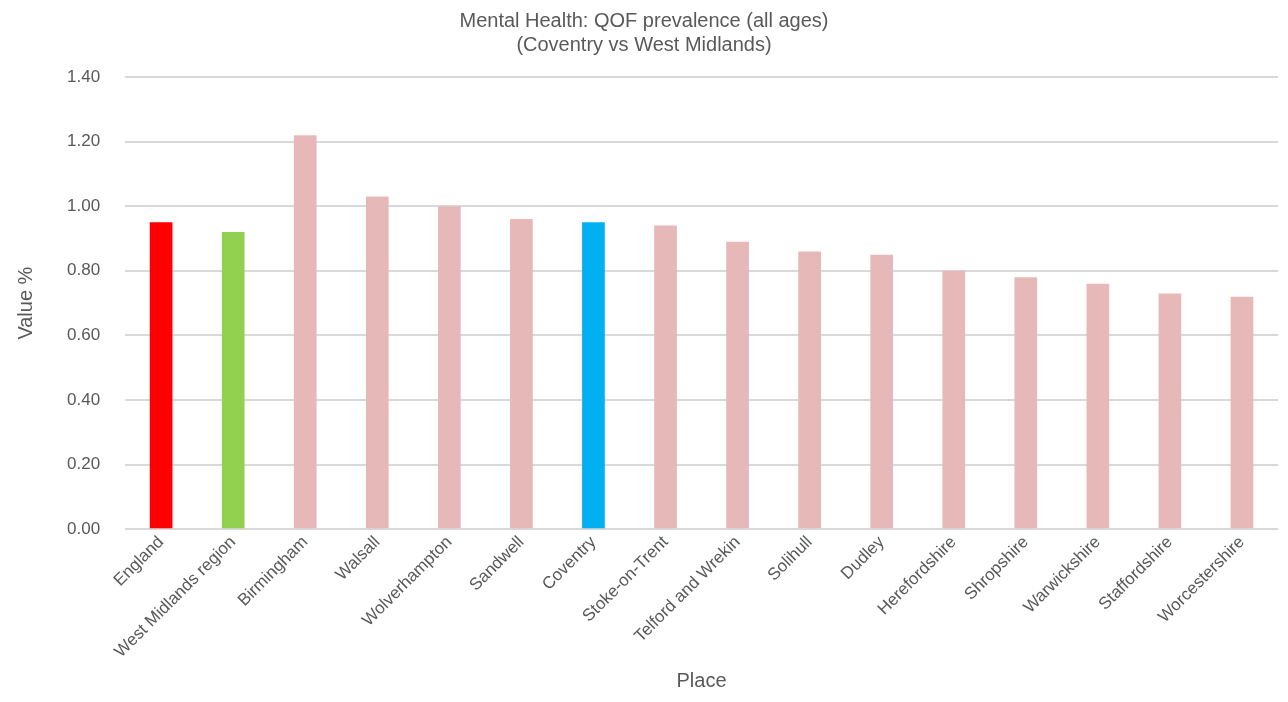  I want to click on y-tick-label: 0.60, so click(83, 335).